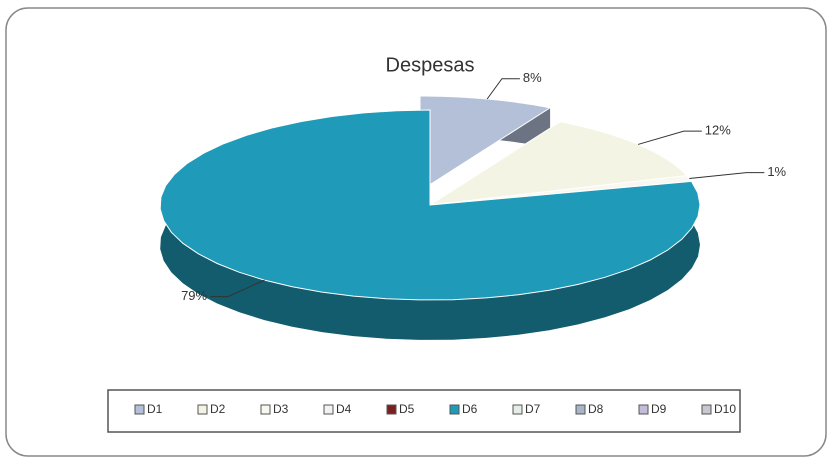 The height and width of the screenshot is (468, 833). What do you see at coordinates (218, 409) in the screenshot?
I see `legend-label: D2` at bounding box center [218, 409].